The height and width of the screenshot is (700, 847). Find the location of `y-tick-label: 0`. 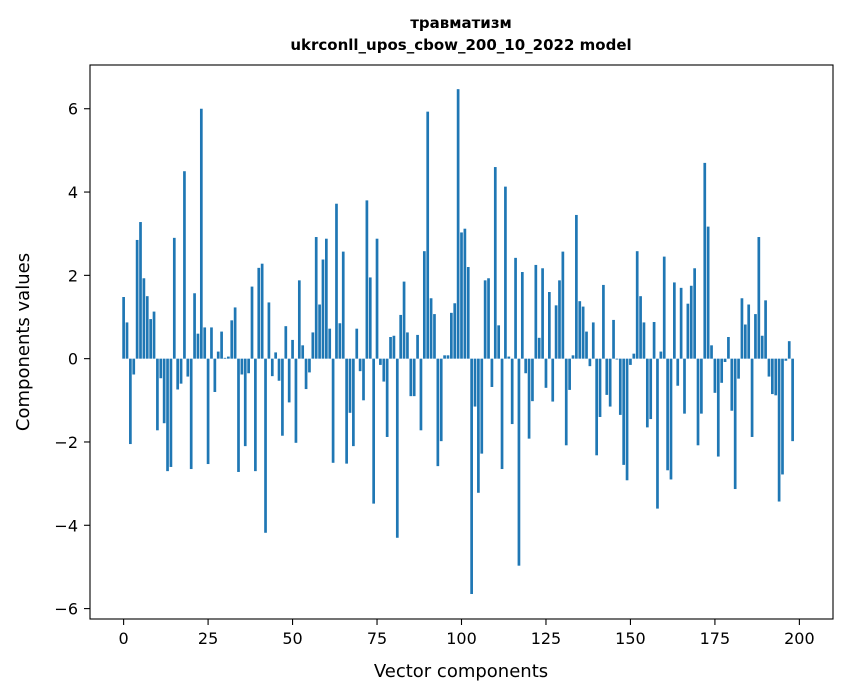

y-tick-label: 0 is located at coordinates (73, 359).